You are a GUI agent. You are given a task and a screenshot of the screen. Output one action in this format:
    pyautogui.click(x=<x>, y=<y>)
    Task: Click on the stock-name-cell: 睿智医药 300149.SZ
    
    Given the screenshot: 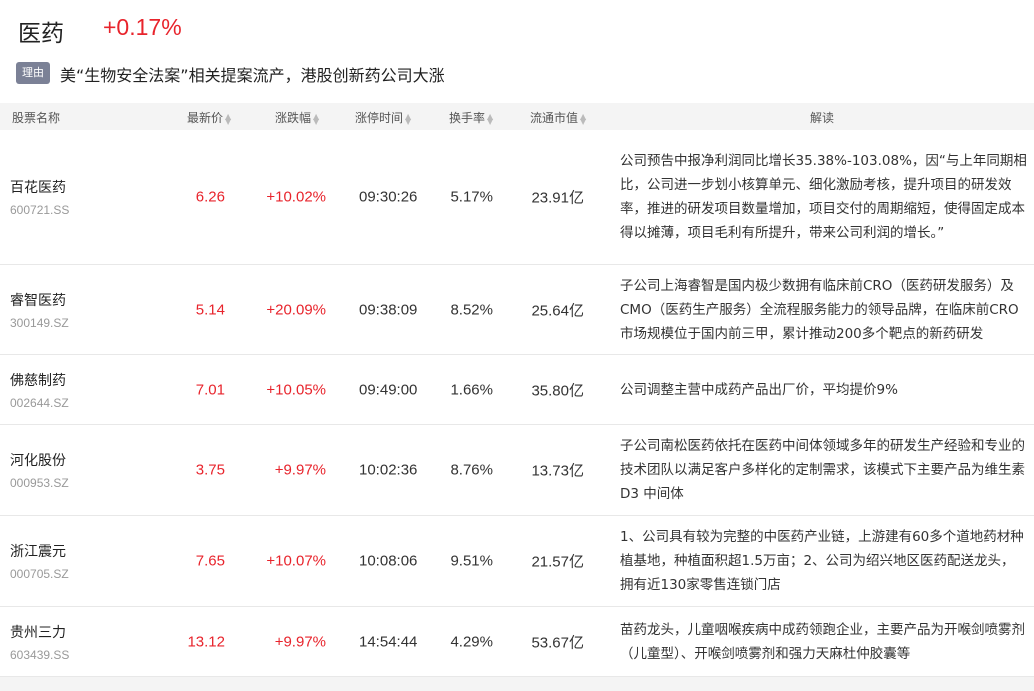 What is the action you would take?
    pyautogui.click(x=39, y=310)
    